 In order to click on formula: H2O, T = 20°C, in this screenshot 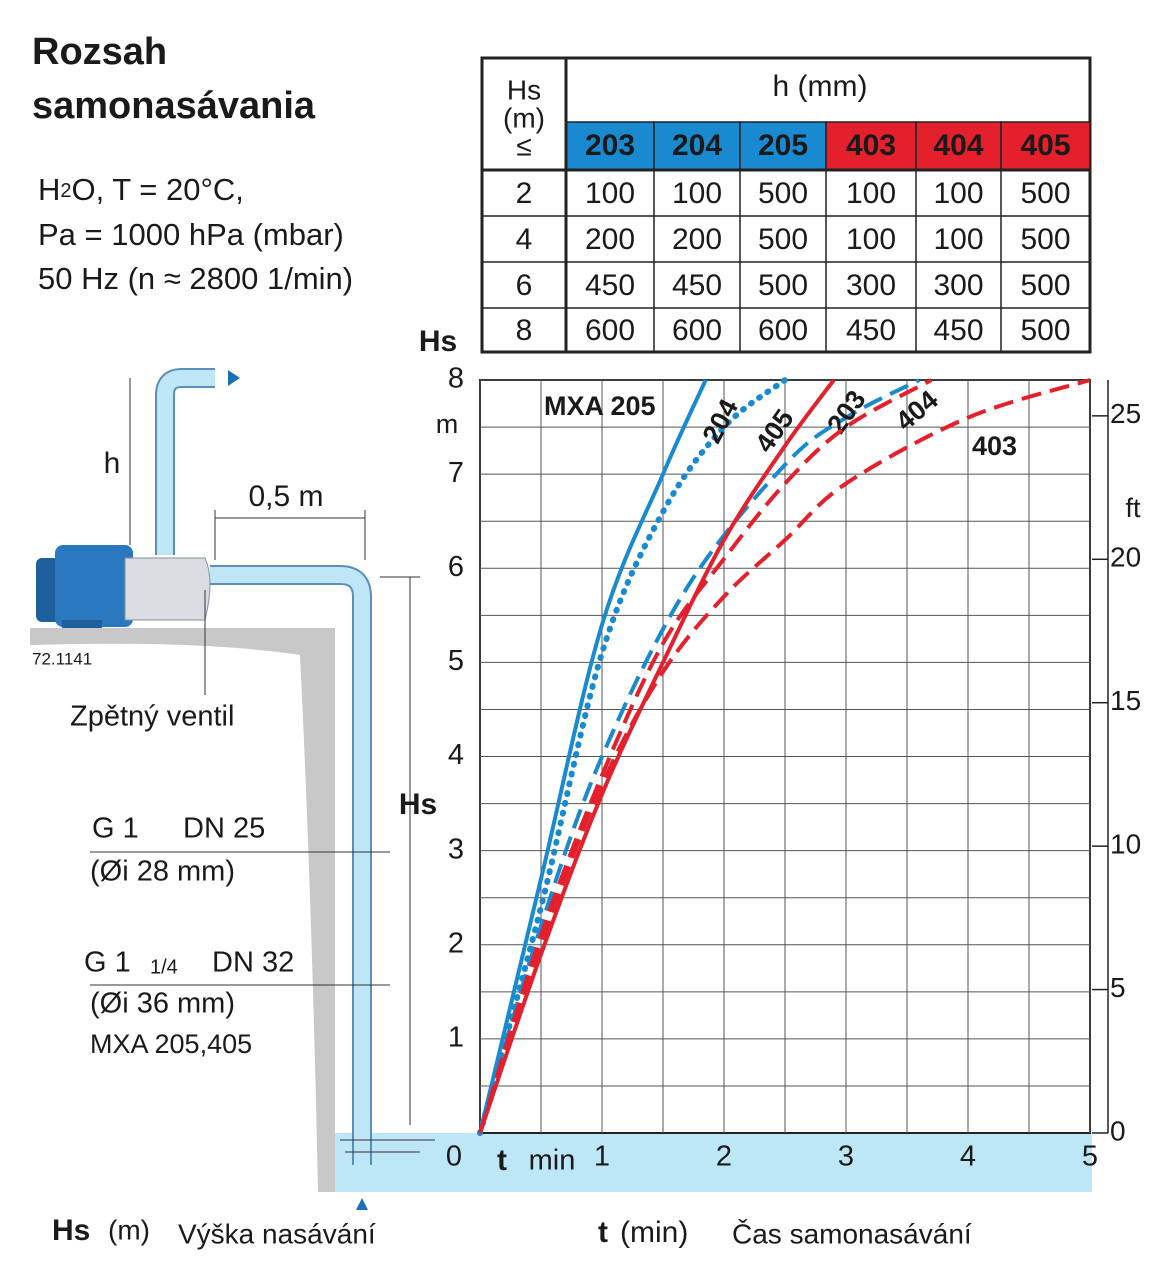, I will do `click(141, 189)`.